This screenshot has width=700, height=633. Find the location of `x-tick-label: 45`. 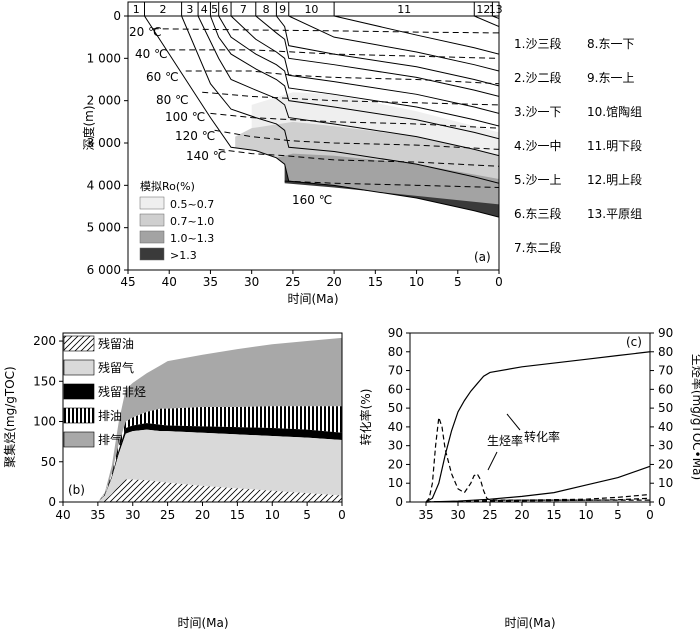

x-tick-label: 45 is located at coordinates (127, 282).